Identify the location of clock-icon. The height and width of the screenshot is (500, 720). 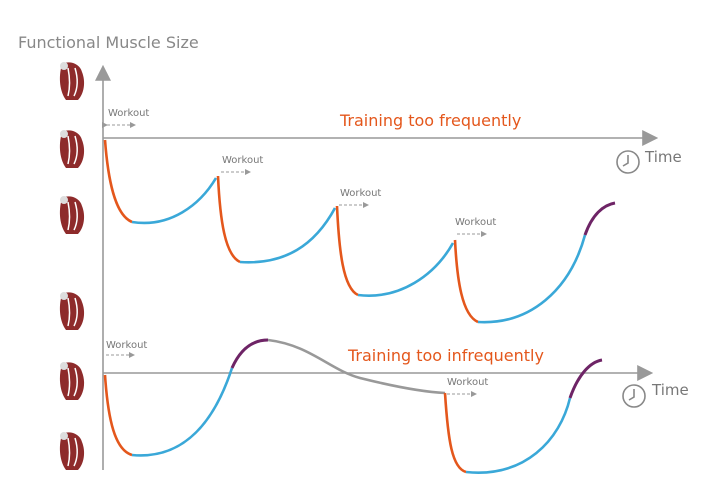
(631, 279).